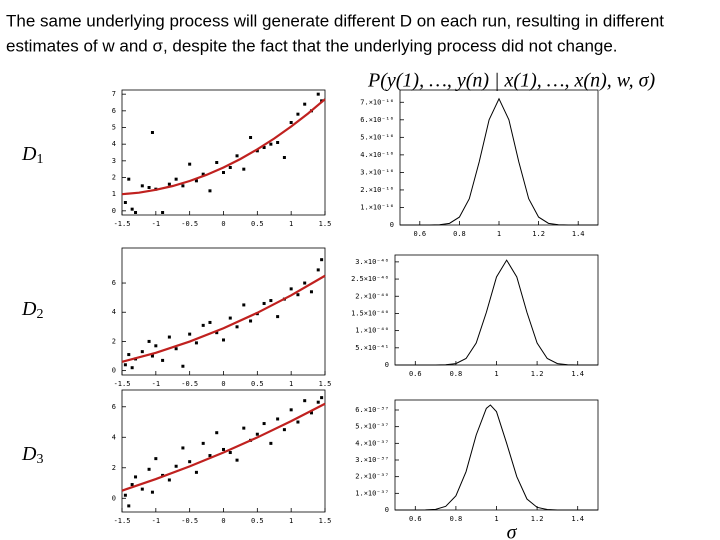 This screenshot has height=540, width=720. I want to click on x-axis-label: σ, so click(512, 531).